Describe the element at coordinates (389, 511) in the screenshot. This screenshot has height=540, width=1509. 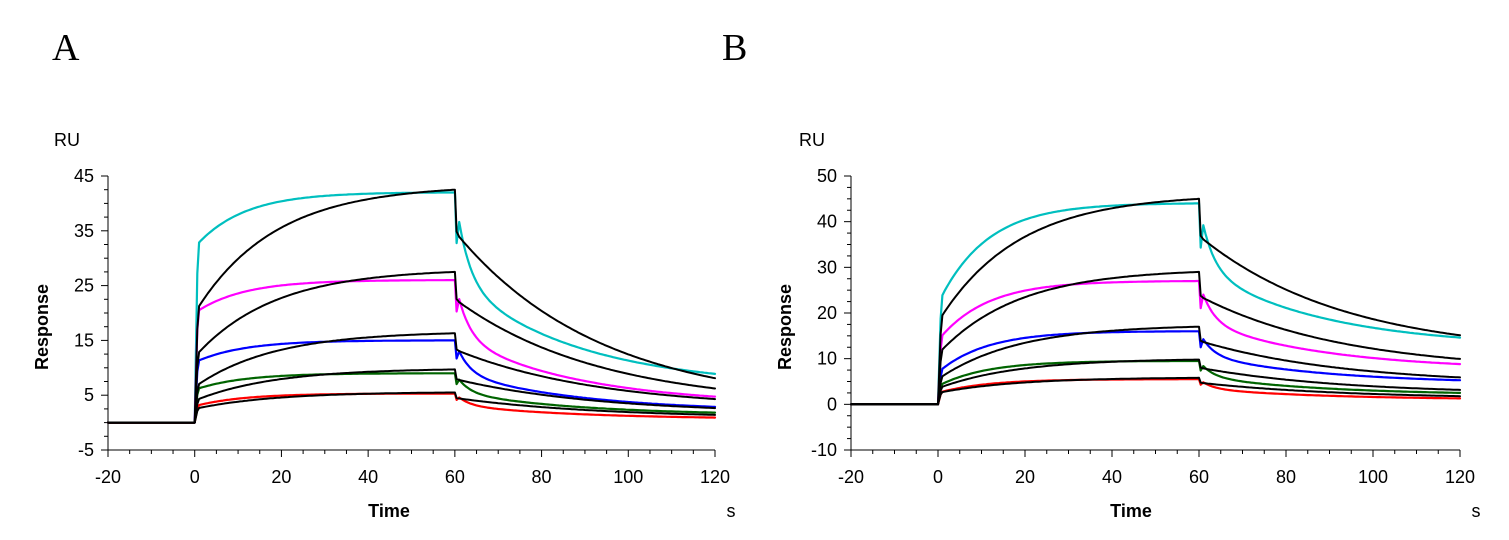
I see `x-axis-title-a: Time` at that location.